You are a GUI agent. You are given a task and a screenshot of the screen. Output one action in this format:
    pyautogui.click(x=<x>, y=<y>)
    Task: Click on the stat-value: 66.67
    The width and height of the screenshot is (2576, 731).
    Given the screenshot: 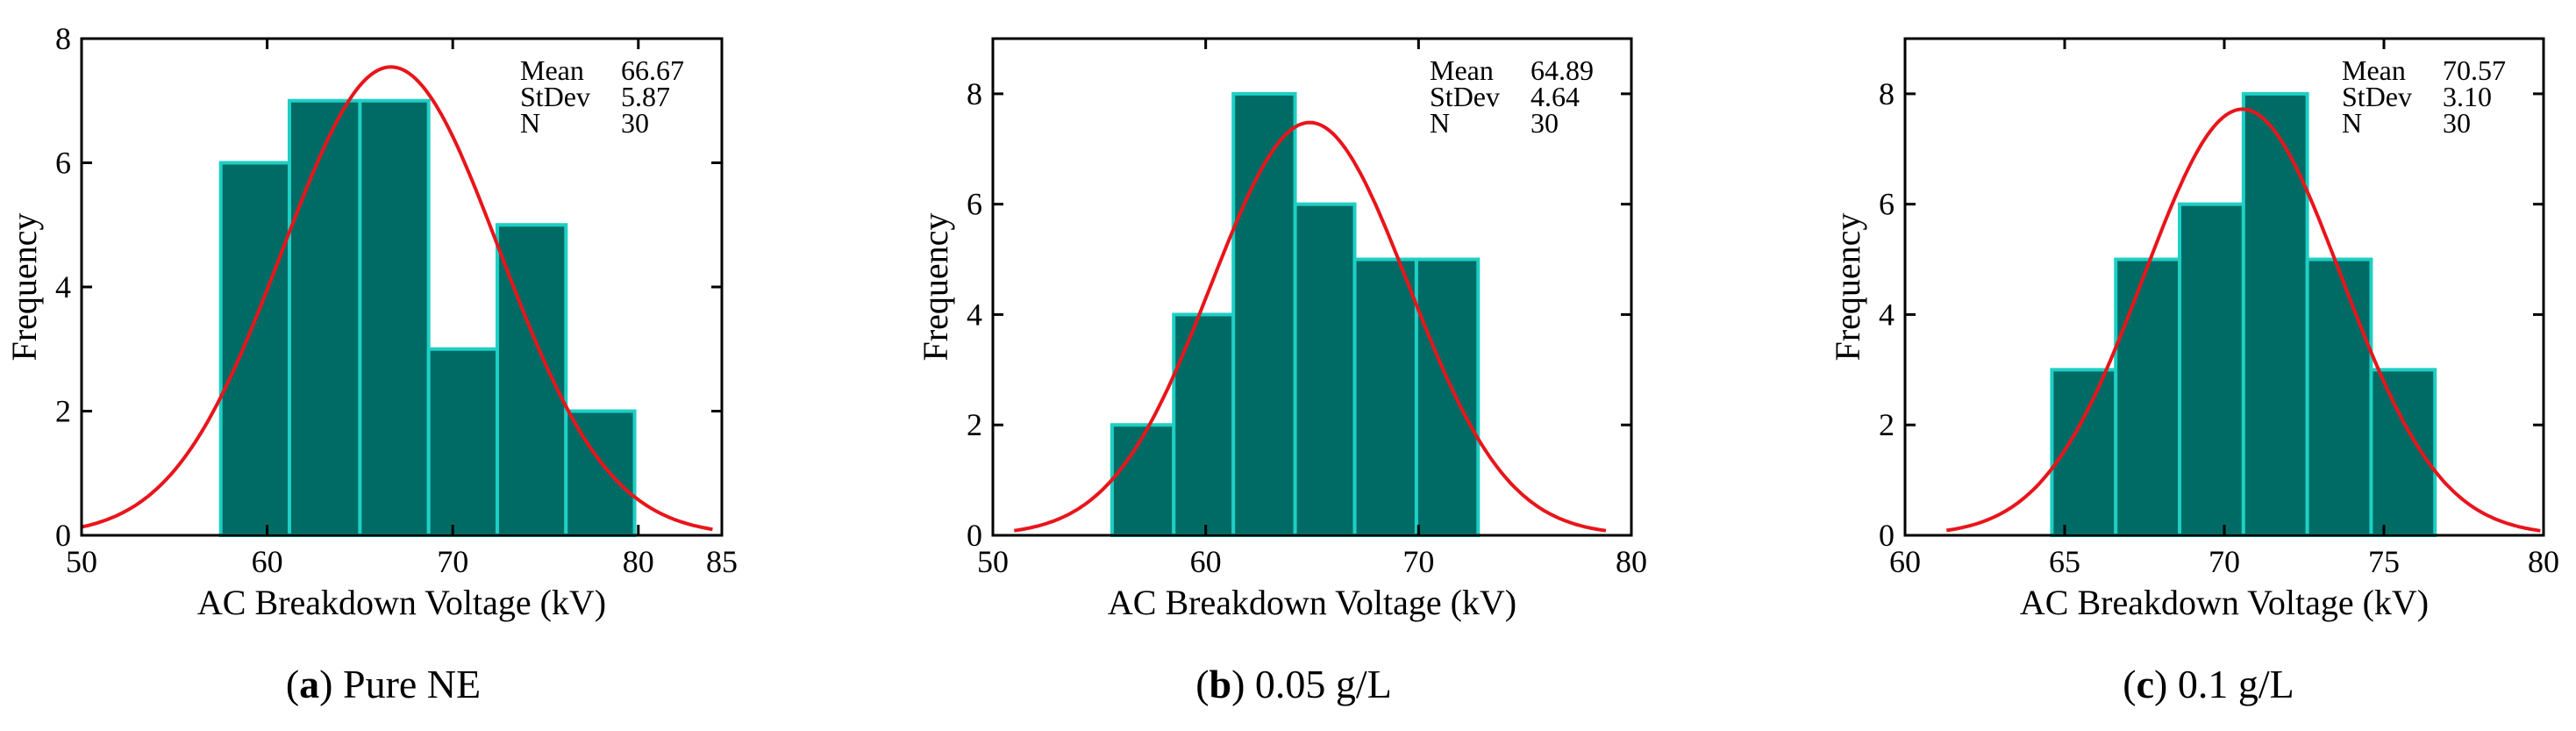 What is the action you would take?
    pyautogui.click(x=653, y=70)
    